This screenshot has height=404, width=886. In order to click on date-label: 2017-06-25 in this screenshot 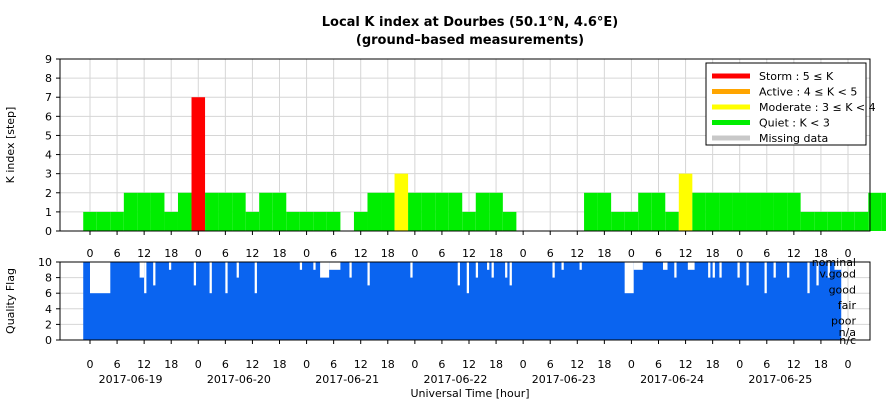, I will do `click(780, 379)`.